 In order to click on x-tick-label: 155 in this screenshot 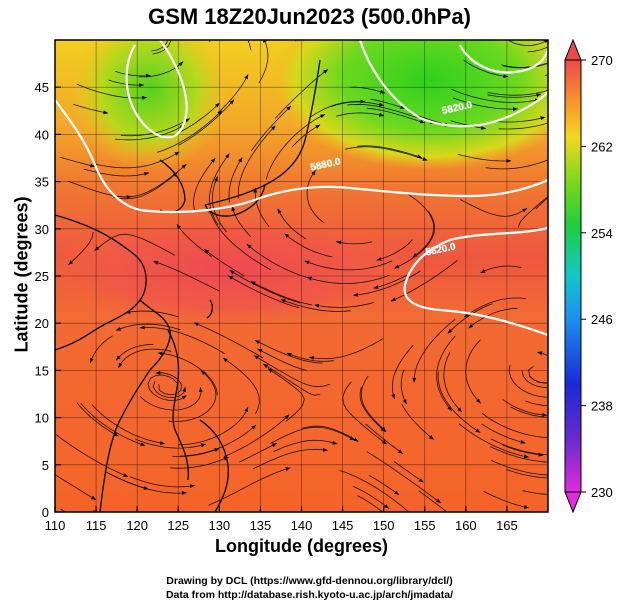, I will do `click(425, 525)`.